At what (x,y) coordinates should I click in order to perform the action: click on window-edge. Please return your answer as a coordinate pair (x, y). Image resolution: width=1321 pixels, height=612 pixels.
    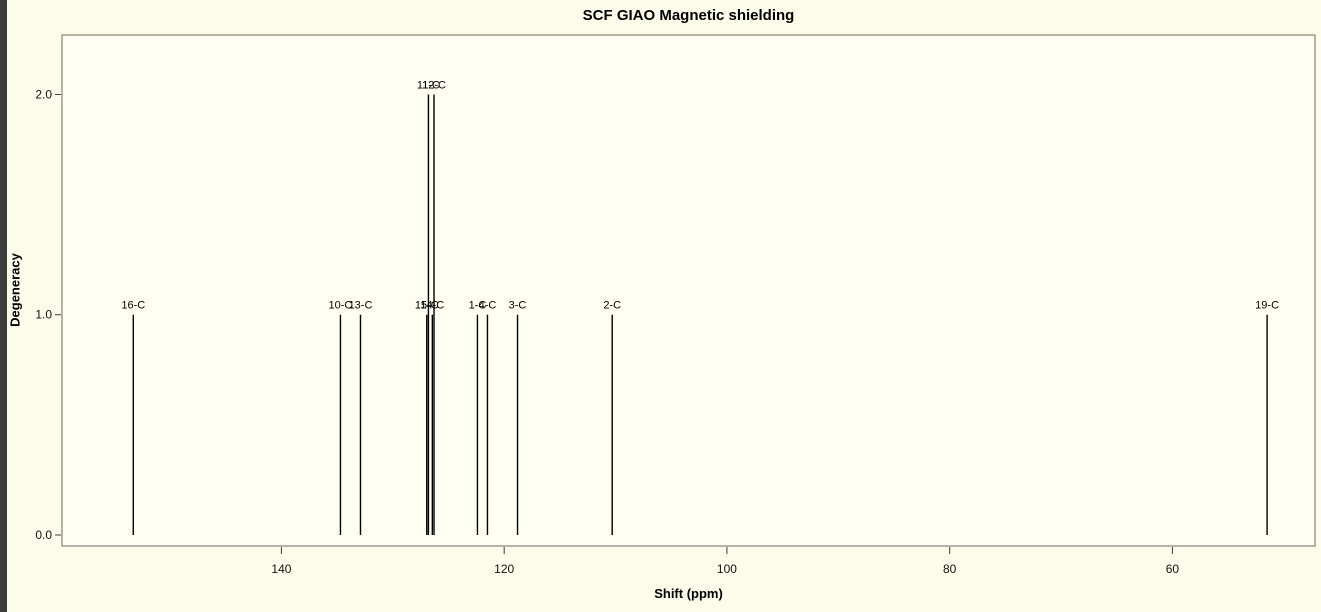
    Looking at the image, I should click on (3, 306).